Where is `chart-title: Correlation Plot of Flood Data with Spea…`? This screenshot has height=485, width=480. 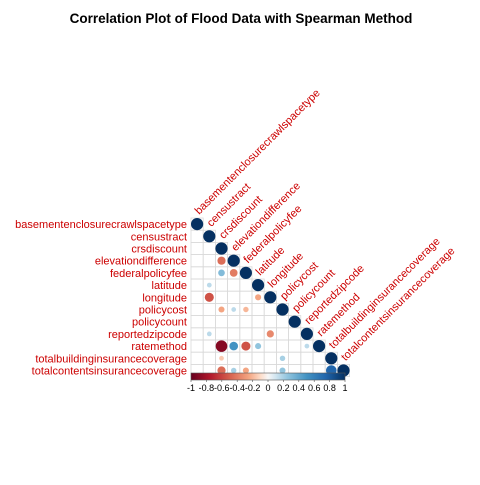 chart-title: Correlation Plot of Flood Data with Spea… is located at coordinates (241, 18).